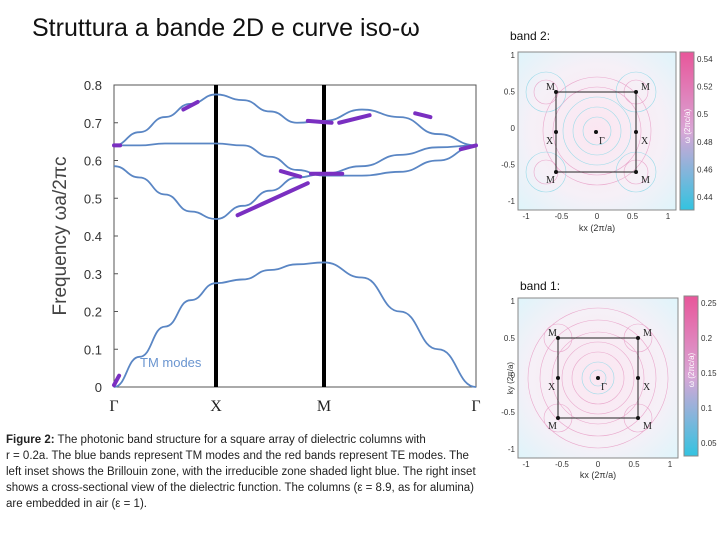  I want to click on colorbar-tick-label: 0.15, so click(709, 373).